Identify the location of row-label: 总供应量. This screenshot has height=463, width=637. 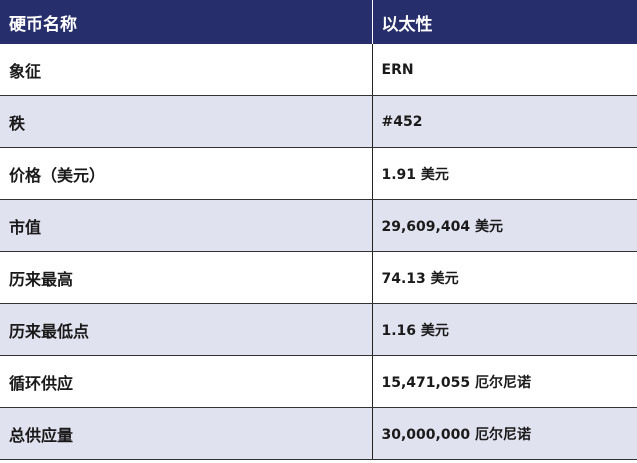
(186, 433).